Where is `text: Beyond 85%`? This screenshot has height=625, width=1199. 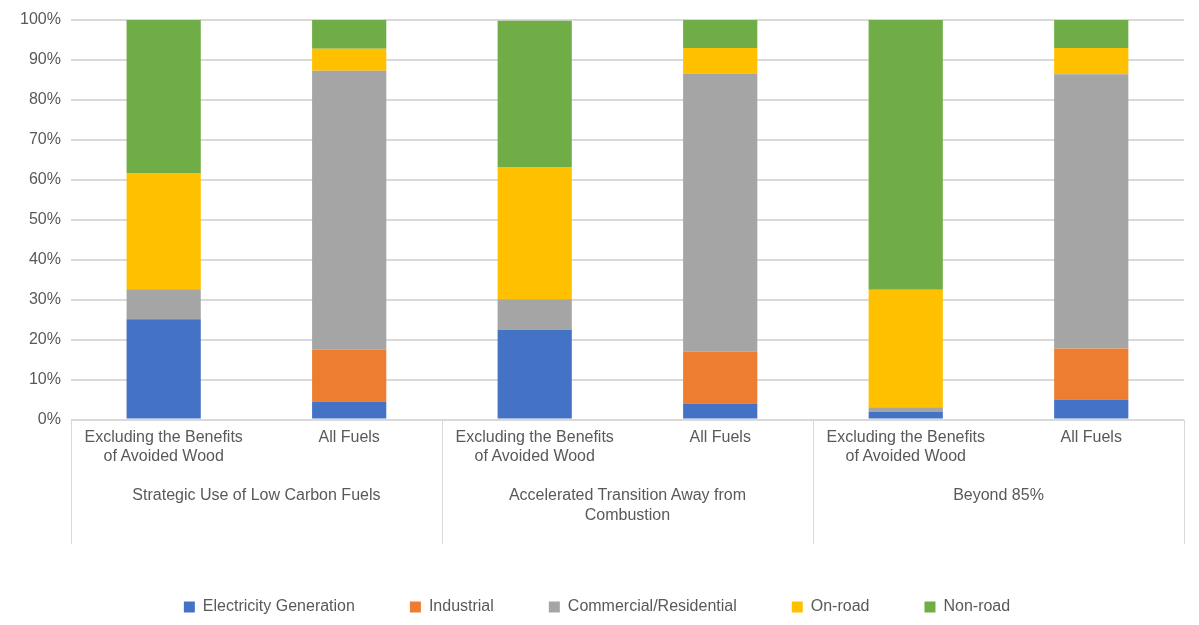
text: Beyond 85% is located at coordinates (998, 495).